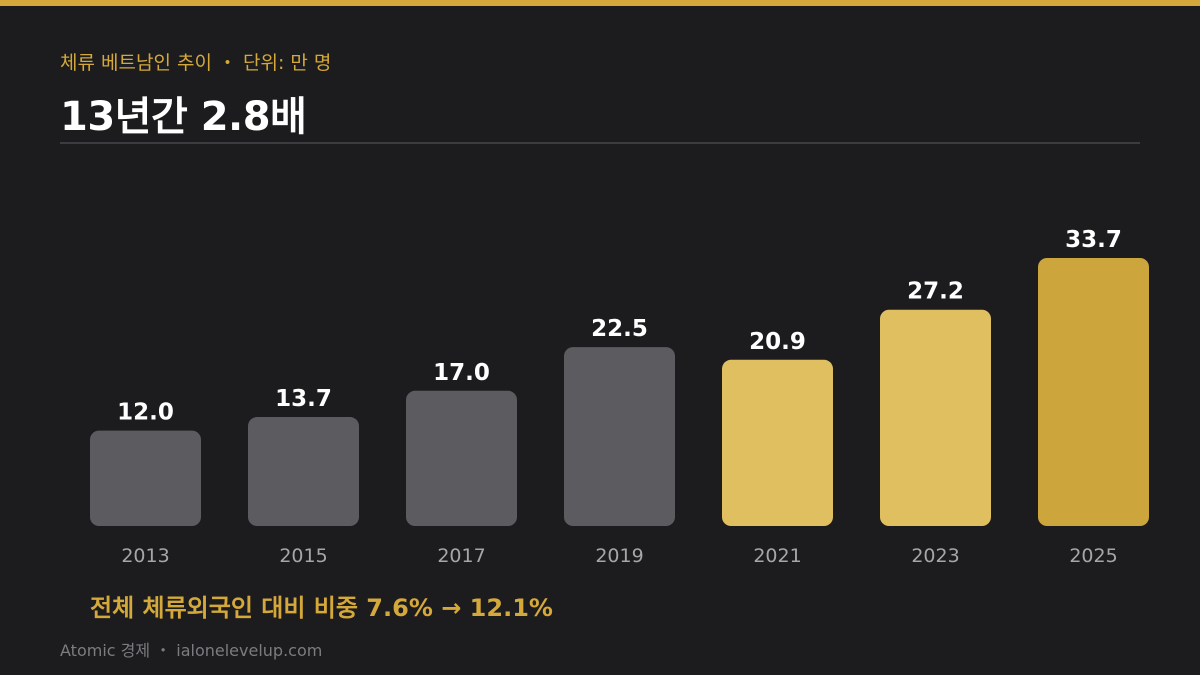 Image resolution: width=1200 pixels, height=675 pixels. What do you see at coordinates (935, 292) in the screenshot?
I see `bar-value-label-2023: 27.2` at bounding box center [935, 292].